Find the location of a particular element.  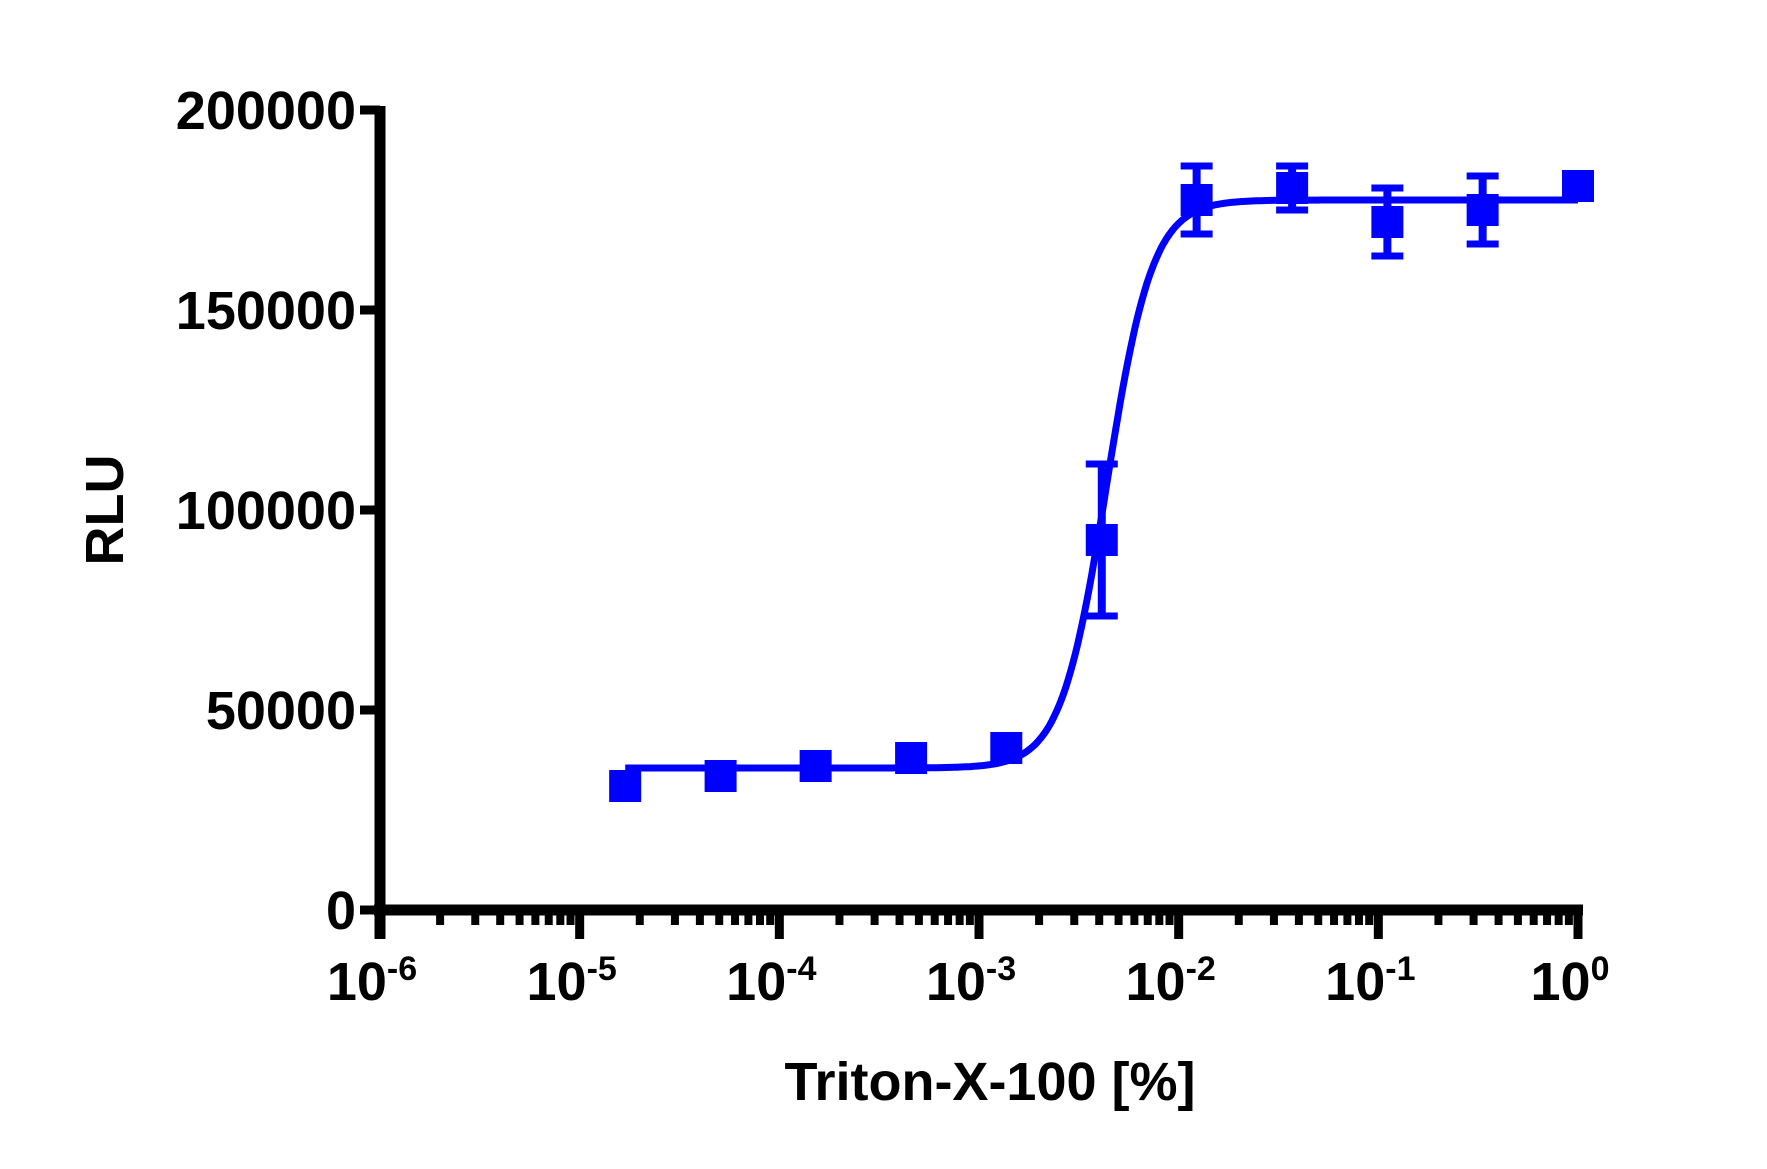

y-tick-label: 50000 is located at coordinates (281, 711).